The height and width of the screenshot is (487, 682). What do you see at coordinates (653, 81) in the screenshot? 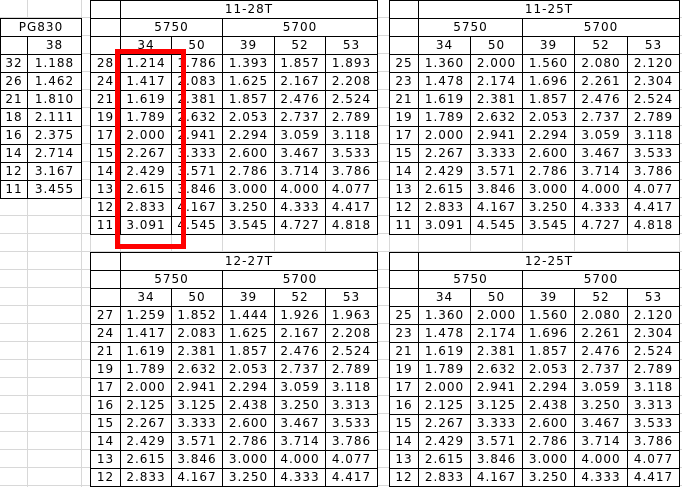
I see `value-cell: 2.304` at bounding box center [653, 81].